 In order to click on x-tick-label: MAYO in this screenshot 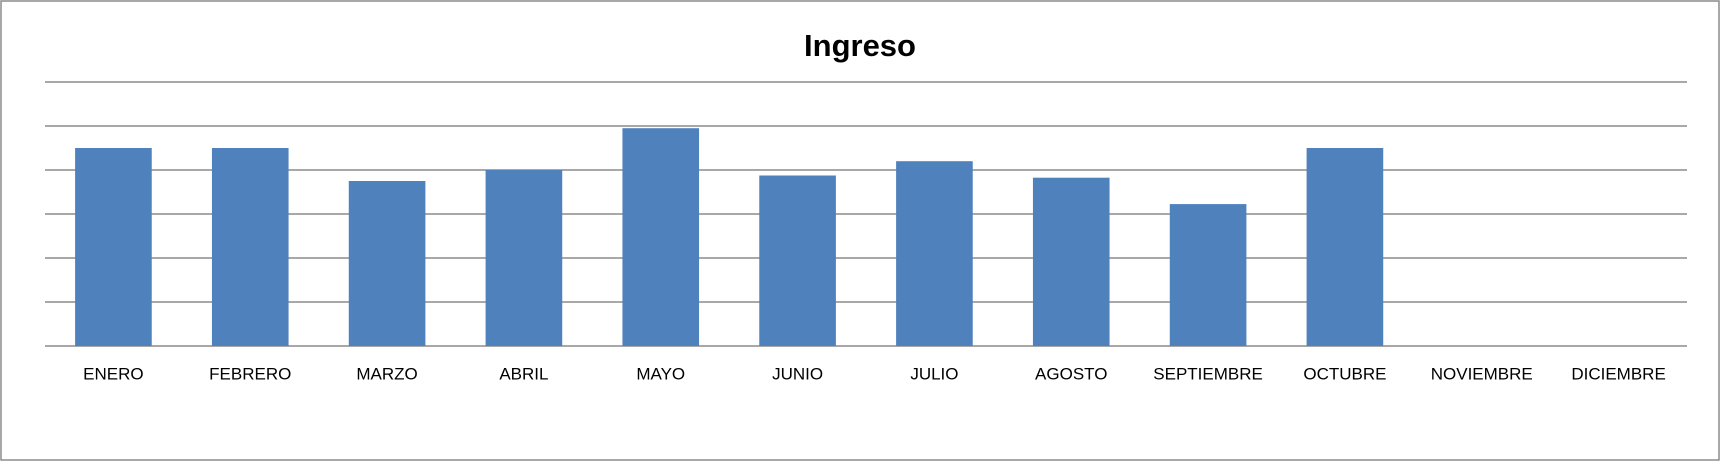, I will do `click(660, 373)`.